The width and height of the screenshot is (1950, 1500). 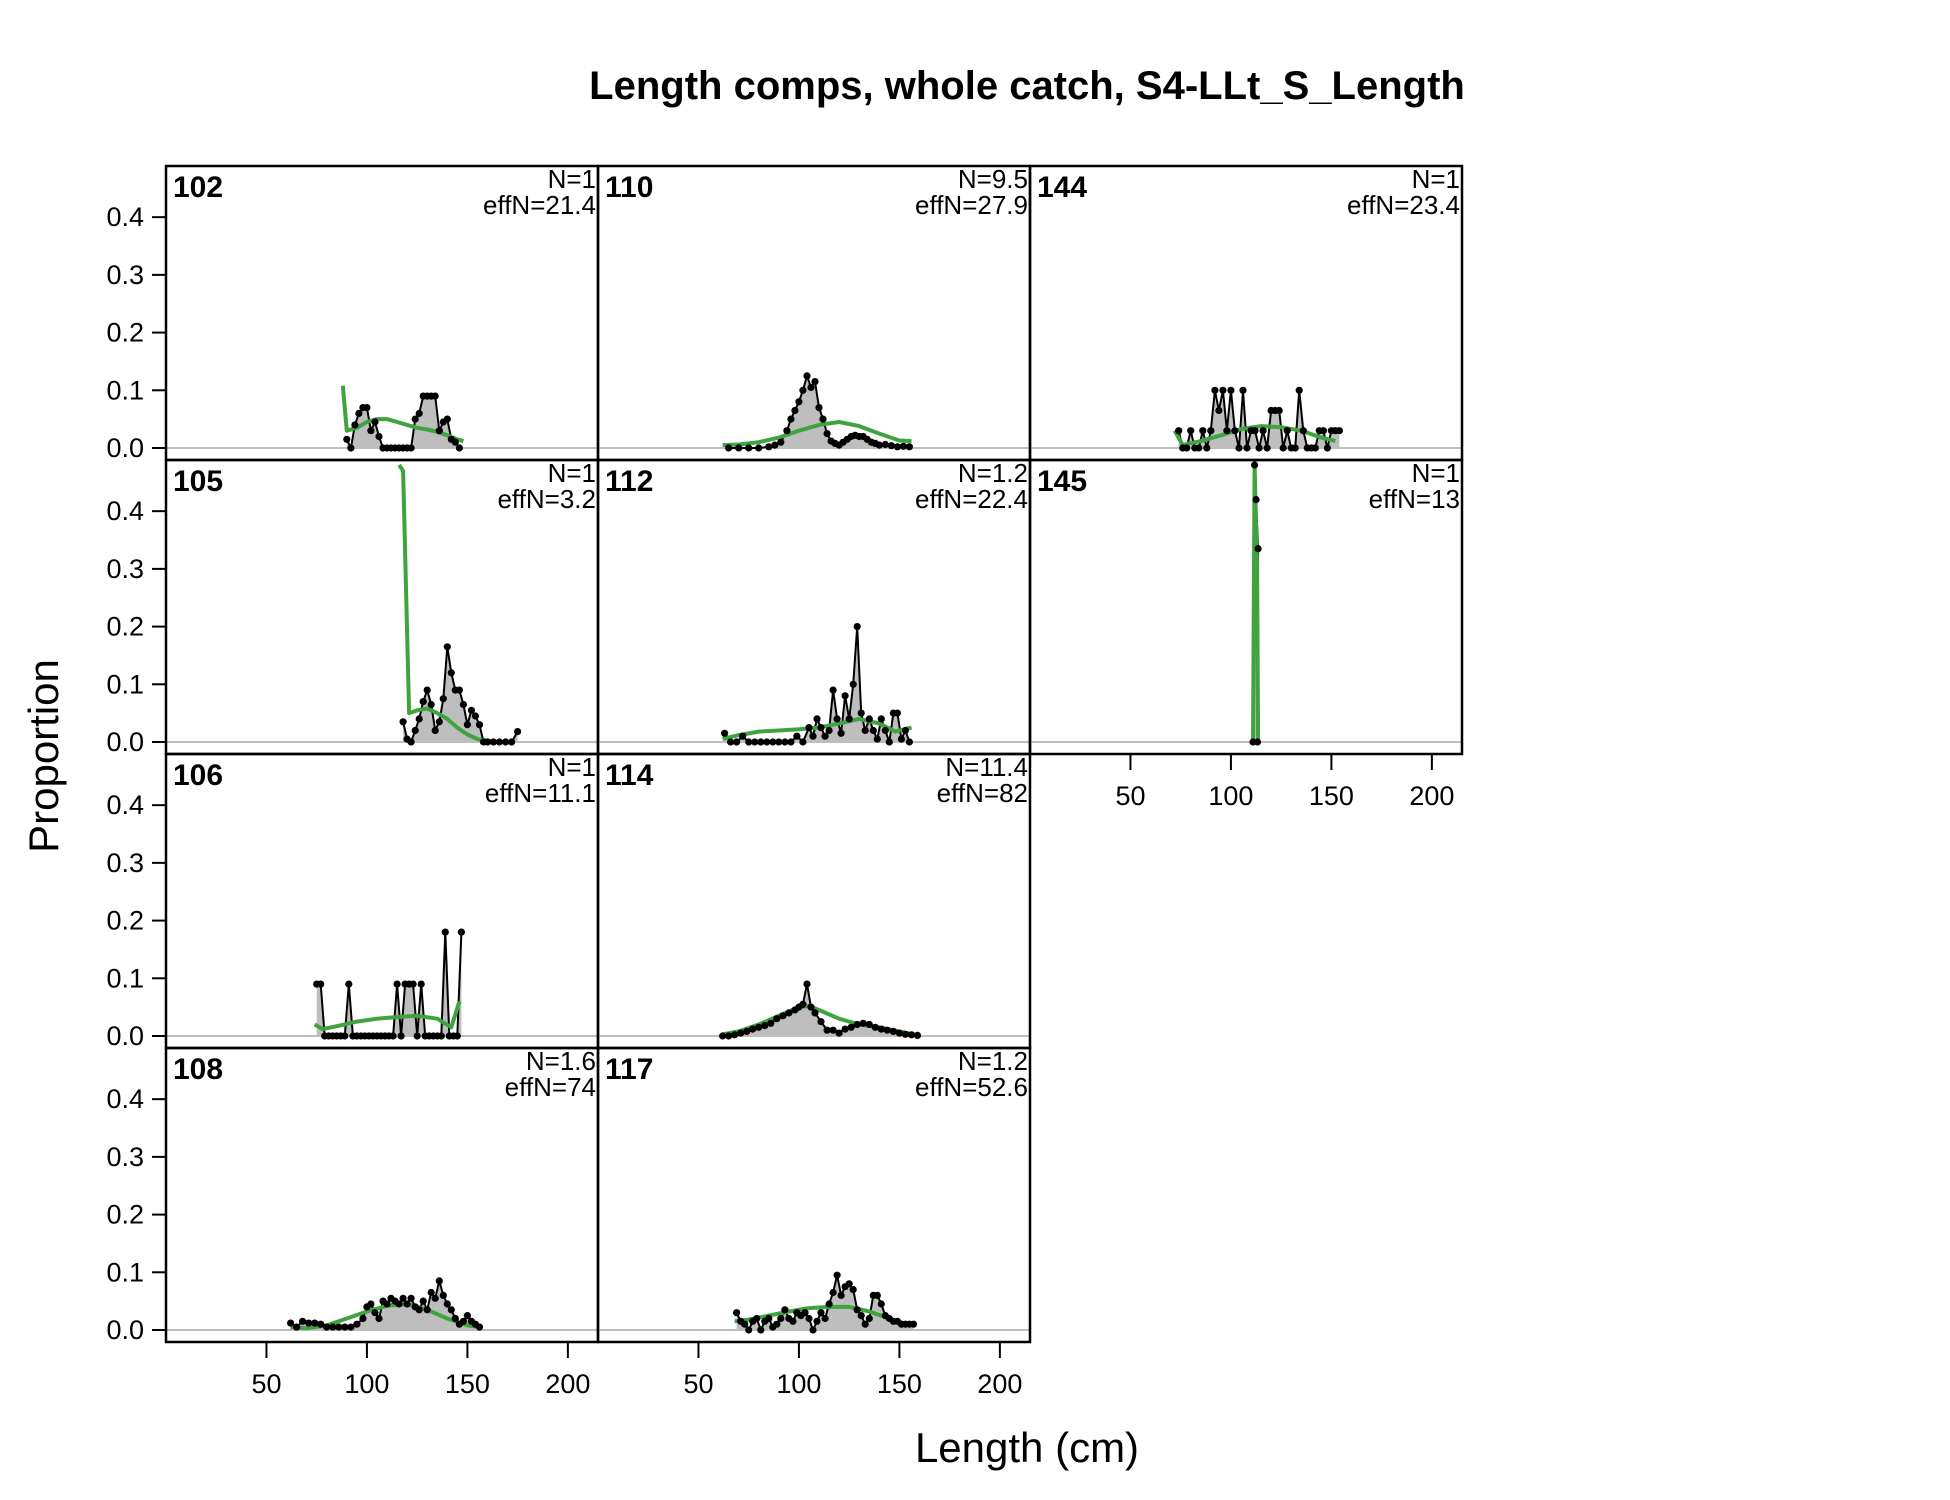 I want to click on panel-label: 112, so click(x=629, y=481).